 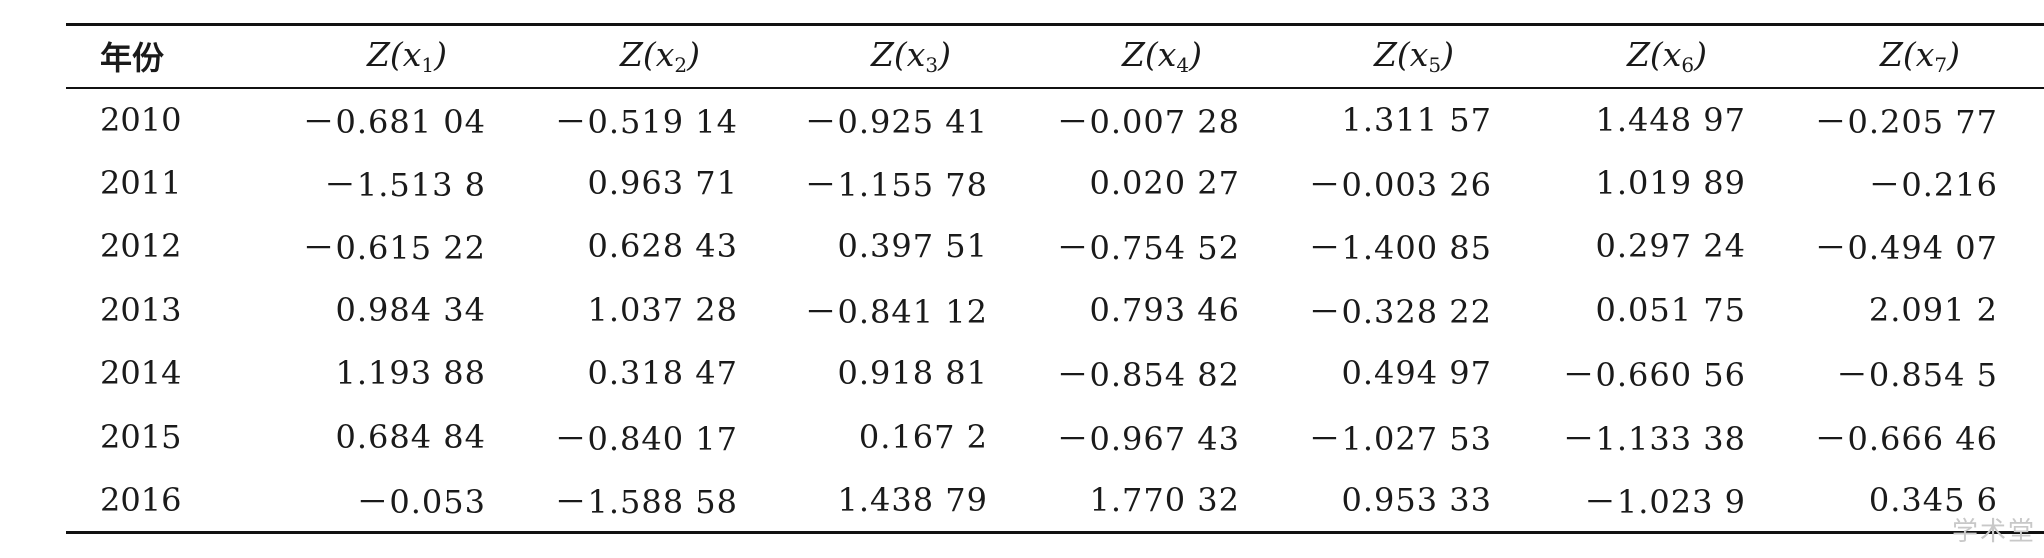 I want to click on value-cell: －0.519 14, so click(x=646, y=121).